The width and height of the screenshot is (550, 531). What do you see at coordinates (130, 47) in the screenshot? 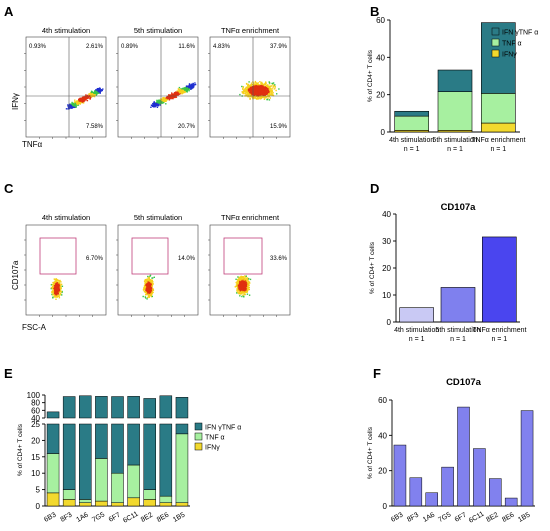
I see `panel-a-quadrant-ul: 0.89%` at bounding box center [130, 47].